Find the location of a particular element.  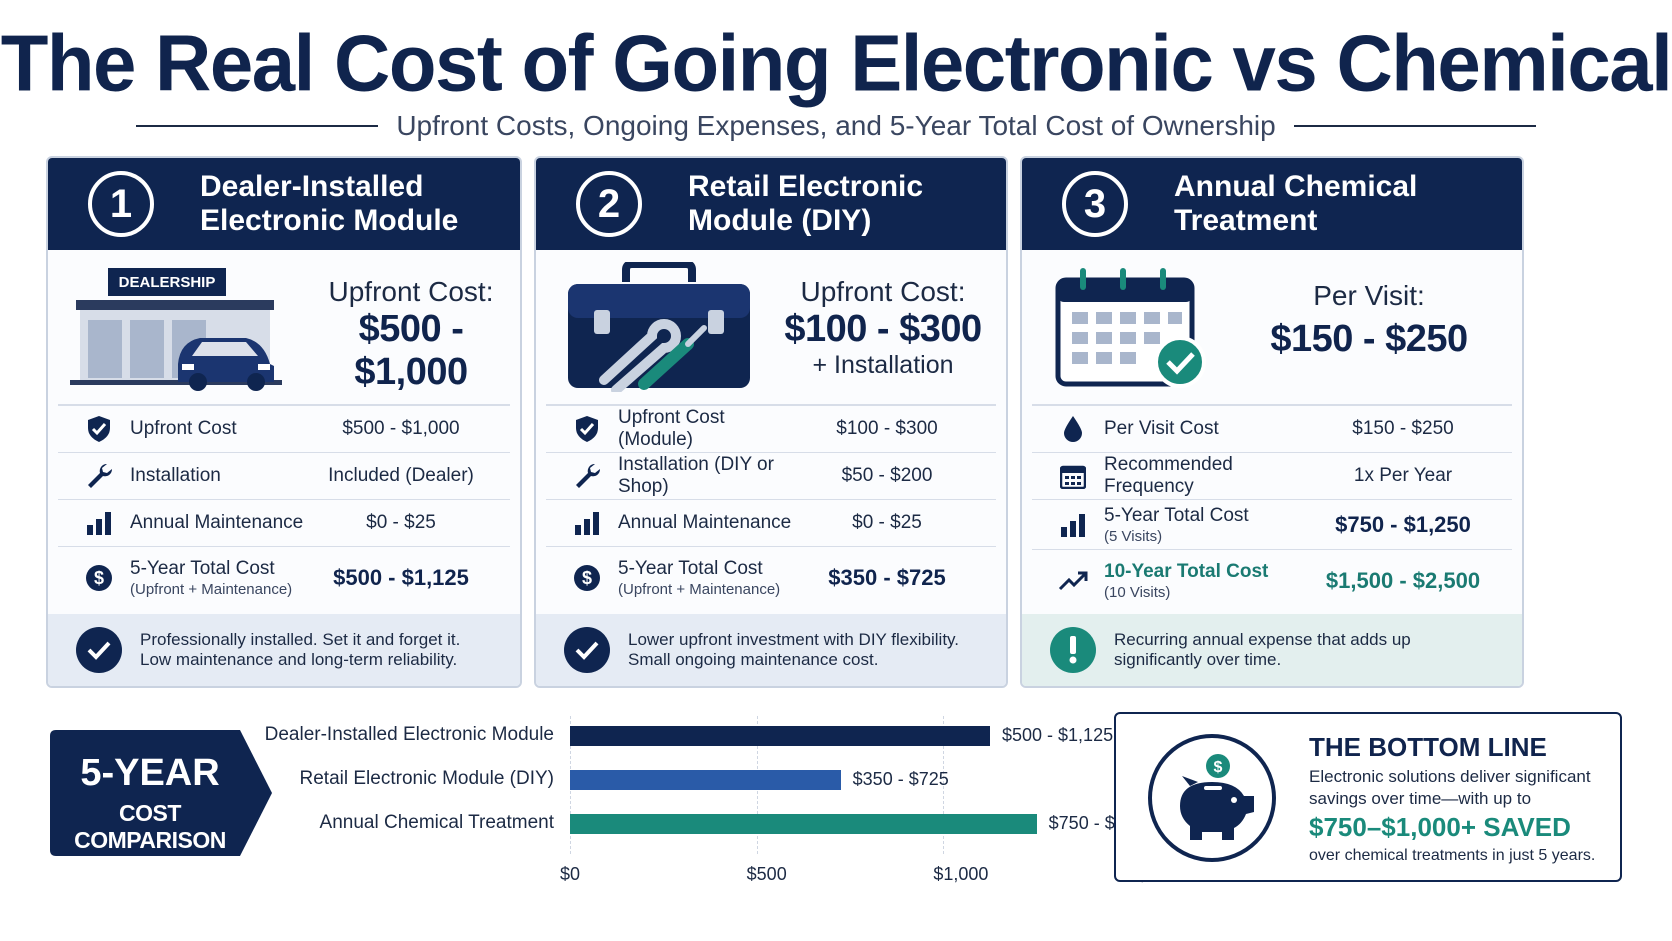

price-value: $100 - $300 is located at coordinates (883, 329).